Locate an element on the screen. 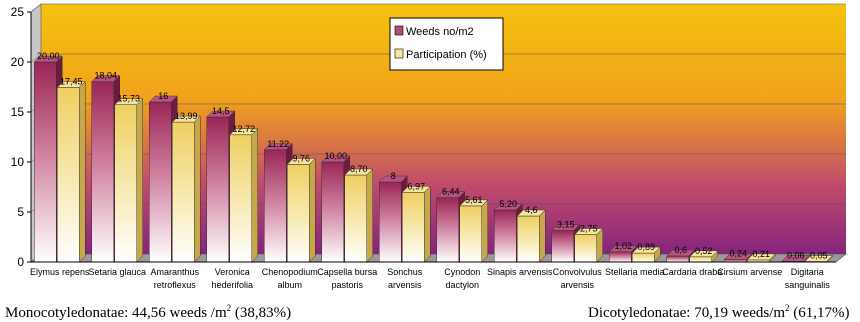 Image resolution: width=860 pixels, height=322 pixels. data-label-0-3: 14,5 is located at coordinates (221, 111).